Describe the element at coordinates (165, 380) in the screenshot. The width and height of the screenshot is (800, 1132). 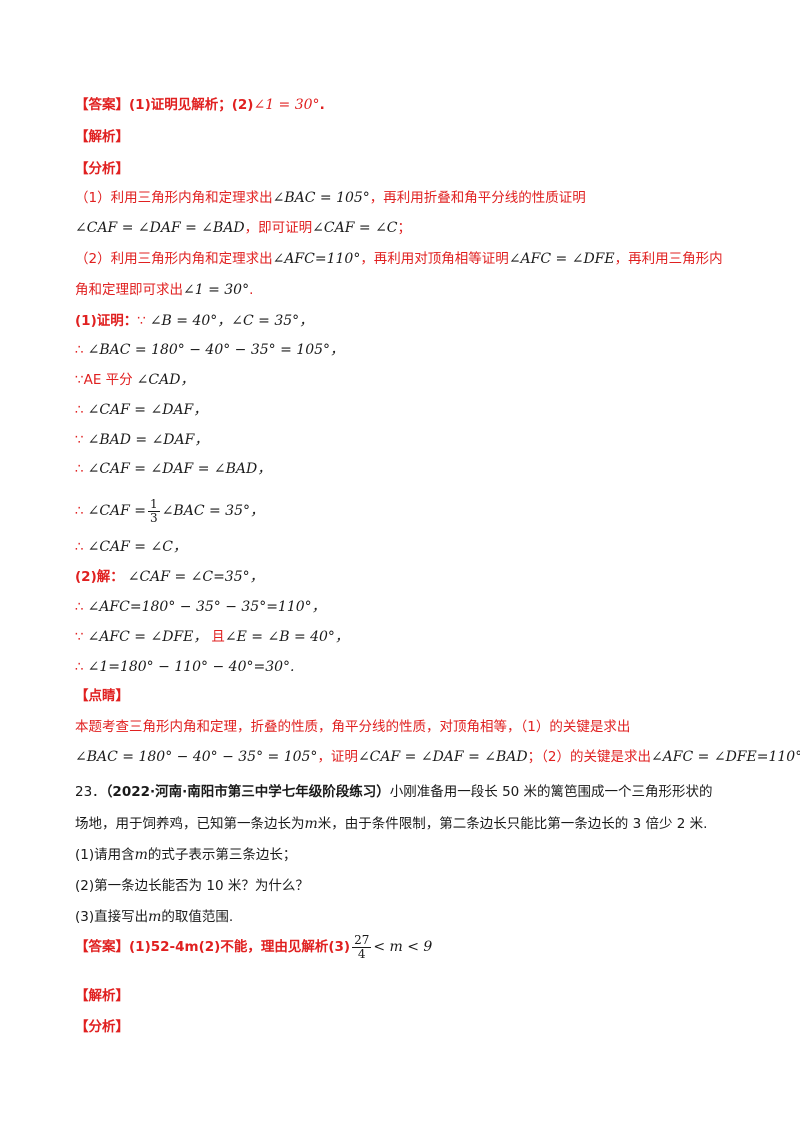
I see `proof-math: ∠CAD，` at that location.